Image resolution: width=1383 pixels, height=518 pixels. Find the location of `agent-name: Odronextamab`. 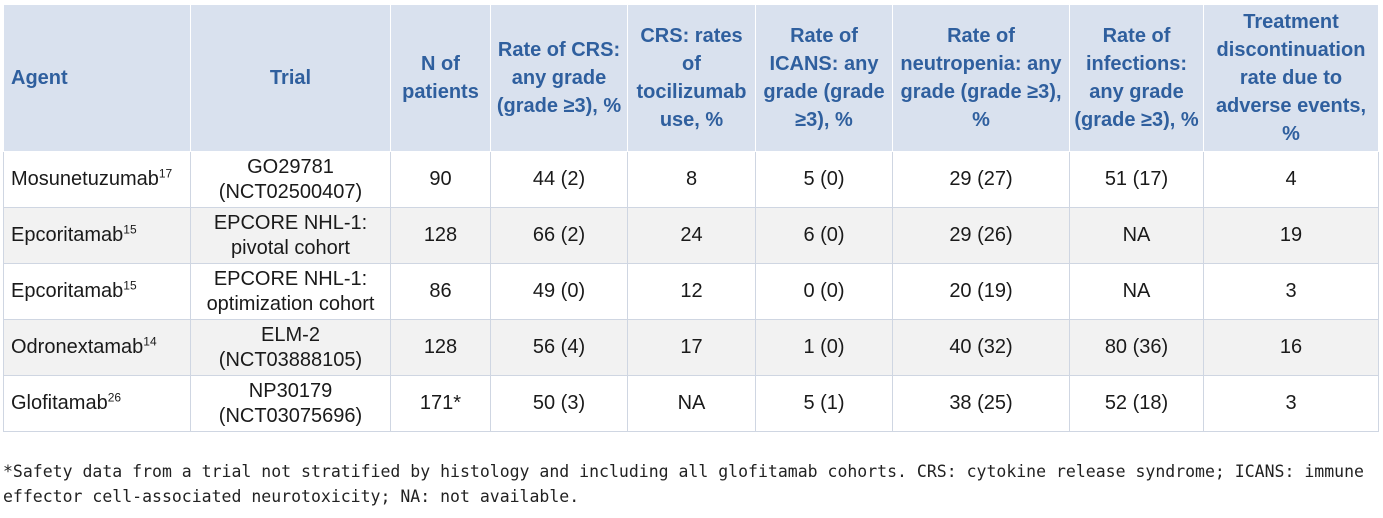

agent-name: Odronextamab is located at coordinates (77, 347).